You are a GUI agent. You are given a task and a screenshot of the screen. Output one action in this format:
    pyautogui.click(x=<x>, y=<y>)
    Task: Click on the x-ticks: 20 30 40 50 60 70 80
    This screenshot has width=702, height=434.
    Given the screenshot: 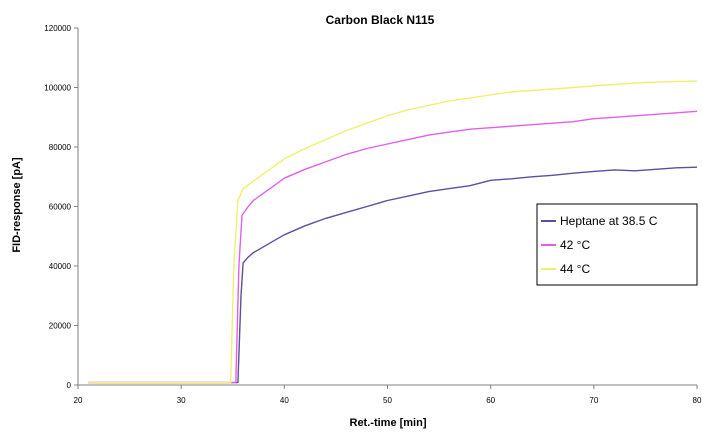 What is the action you would take?
    pyautogui.click(x=388, y=395)
    